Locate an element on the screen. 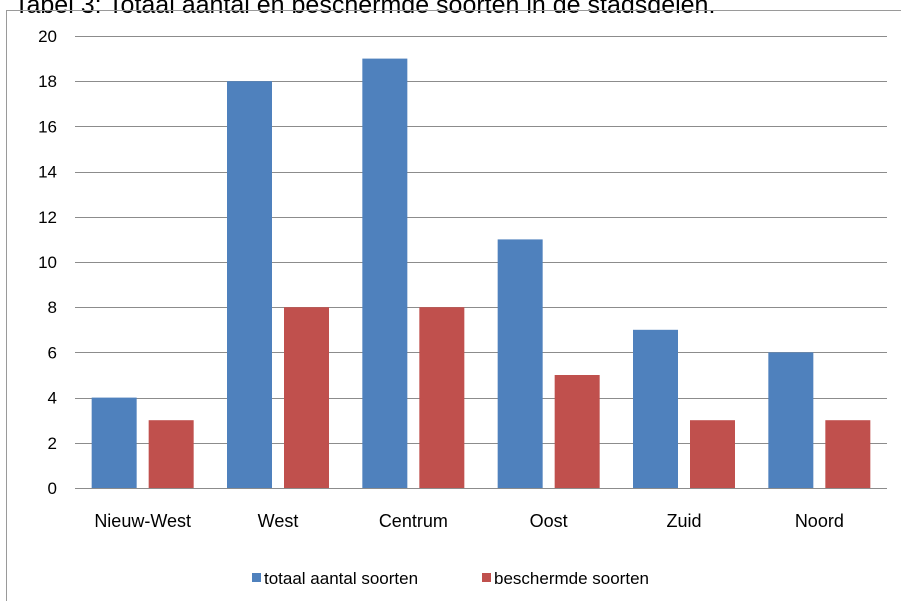 The image size is (901, 601). y-tick-label: 2 is located at coordinates (52, 443).